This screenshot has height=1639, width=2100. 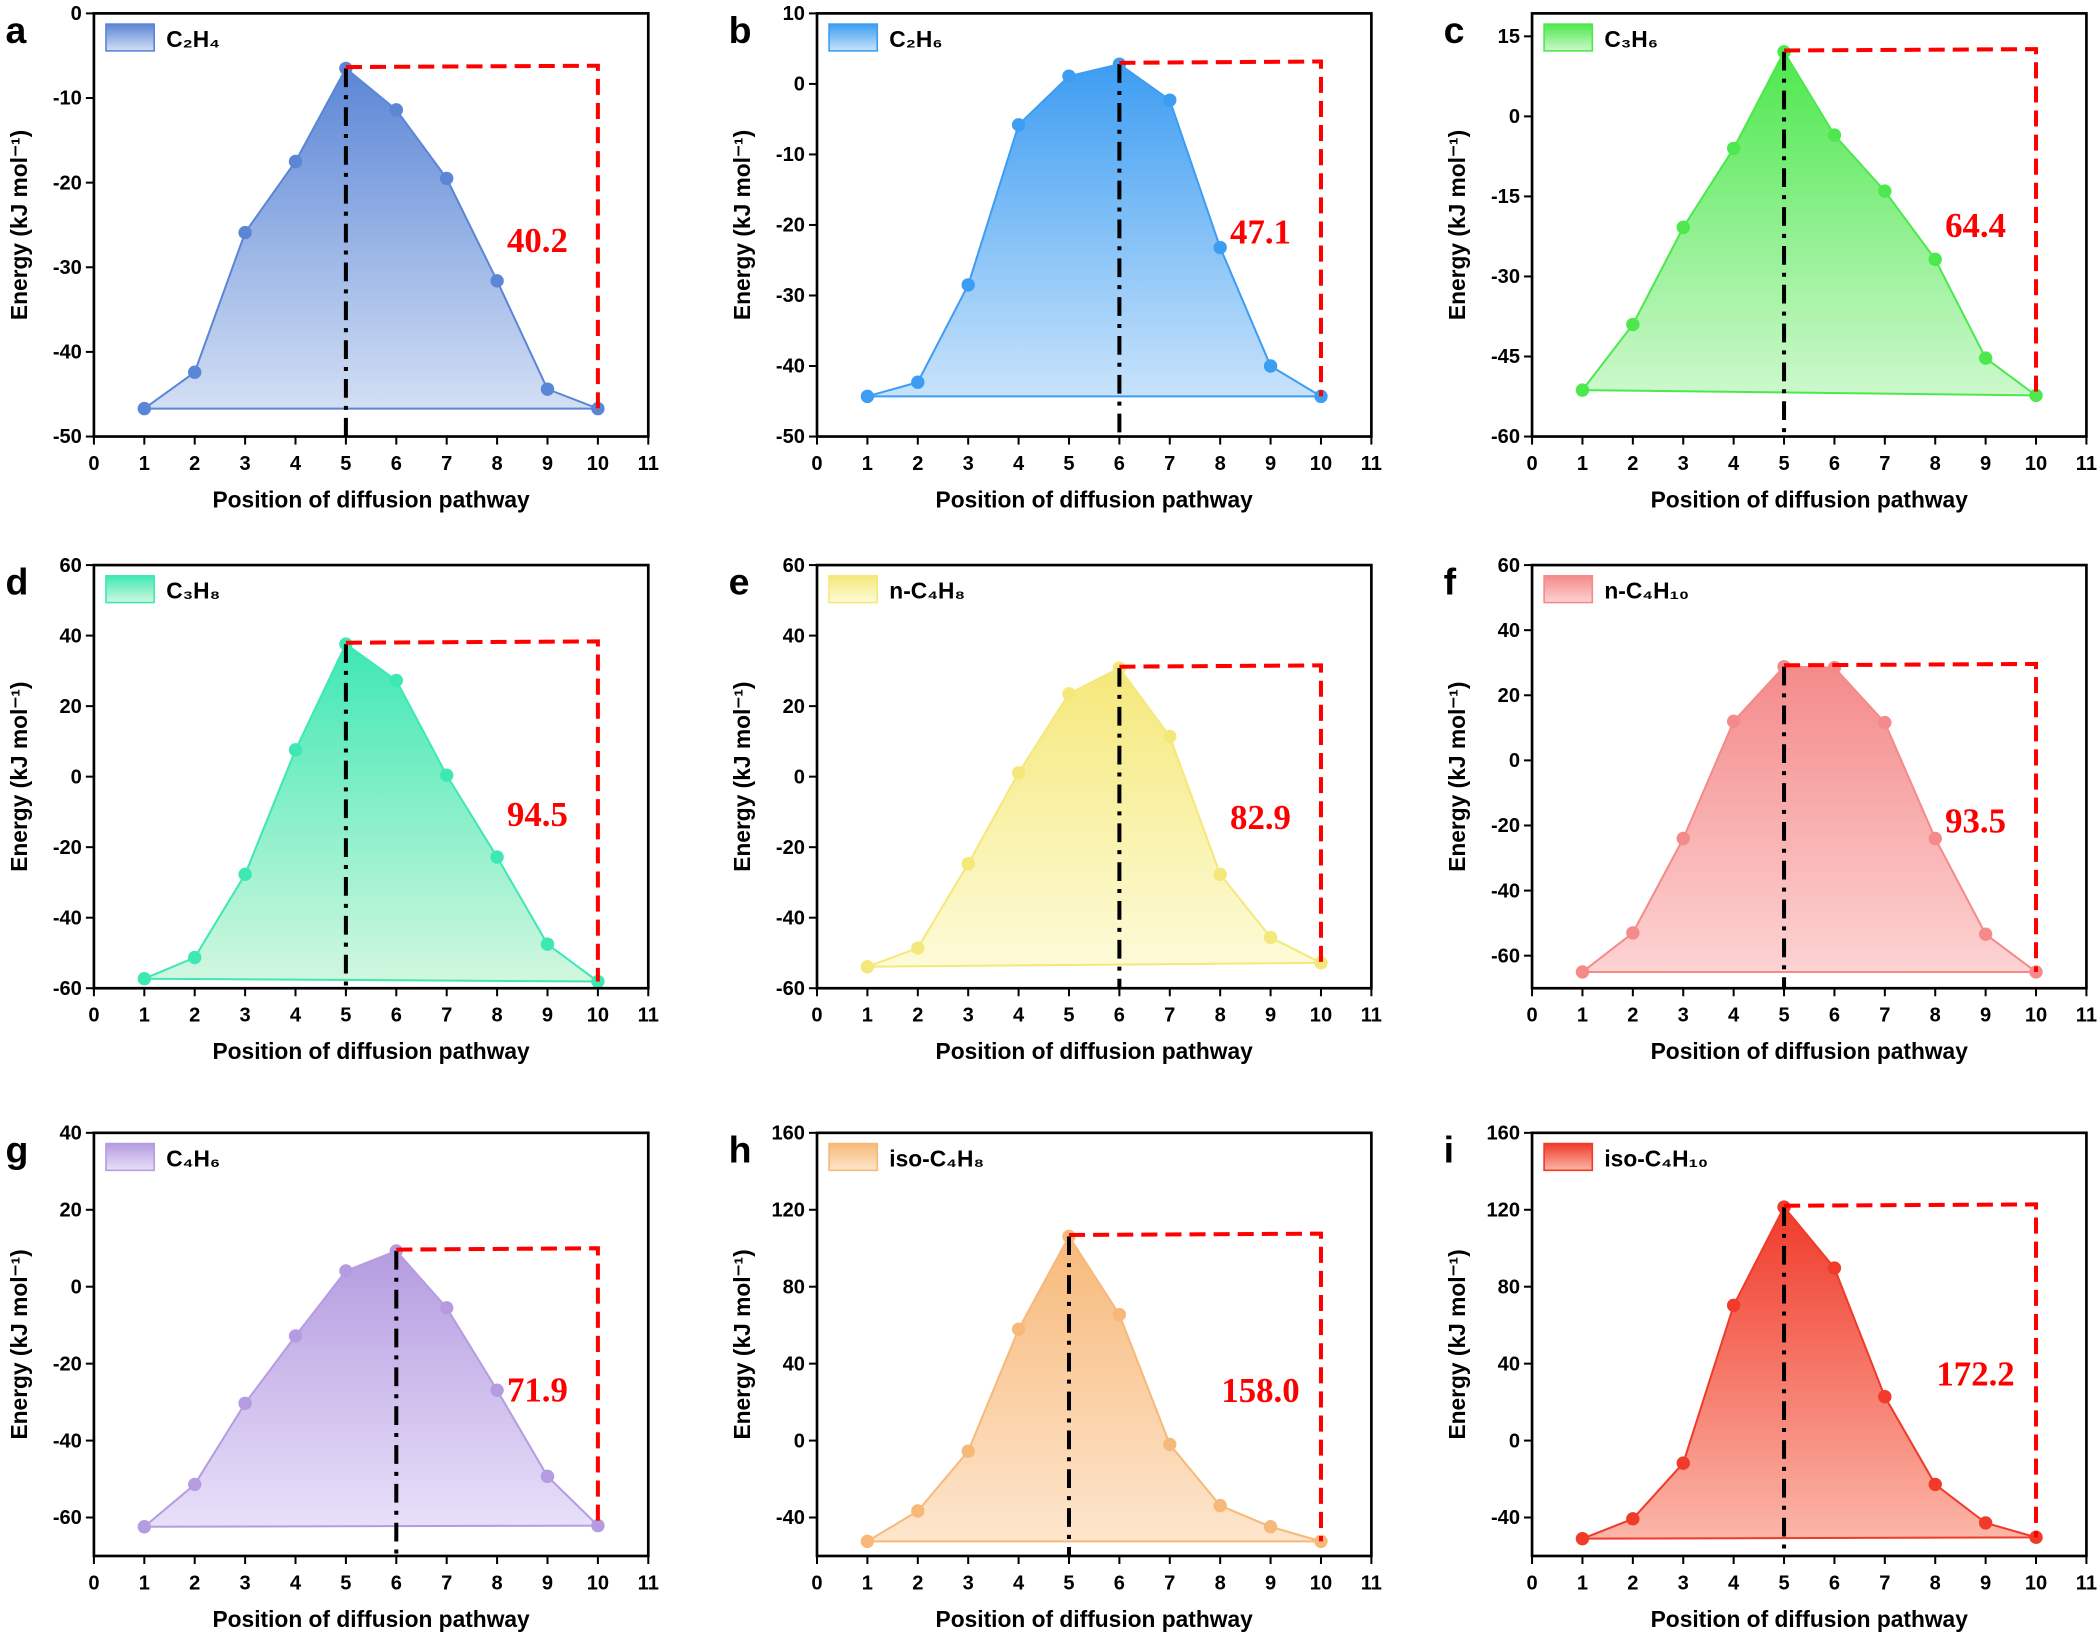 What do you see at coordinates (193, 591) in the screenshot?
I see `legend-label: C₃H₈` at bounding box center [193, 591].